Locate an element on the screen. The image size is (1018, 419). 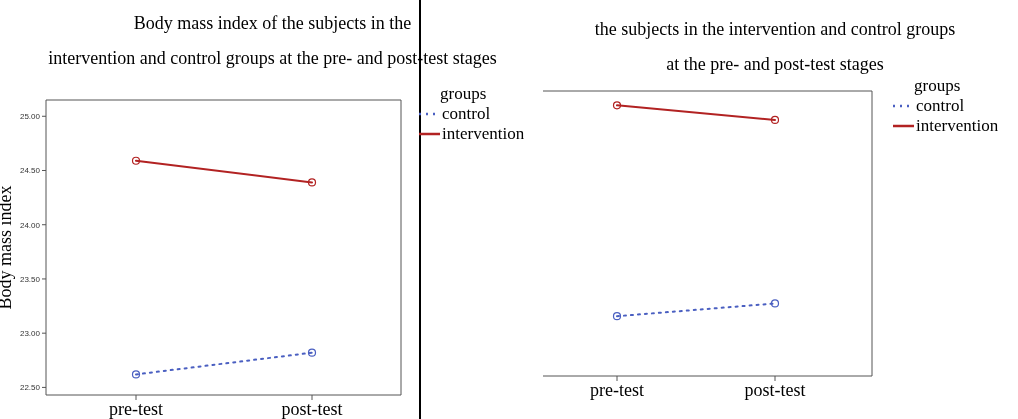
y-tick-label: 22.50 is located at coordinates (30, 388).